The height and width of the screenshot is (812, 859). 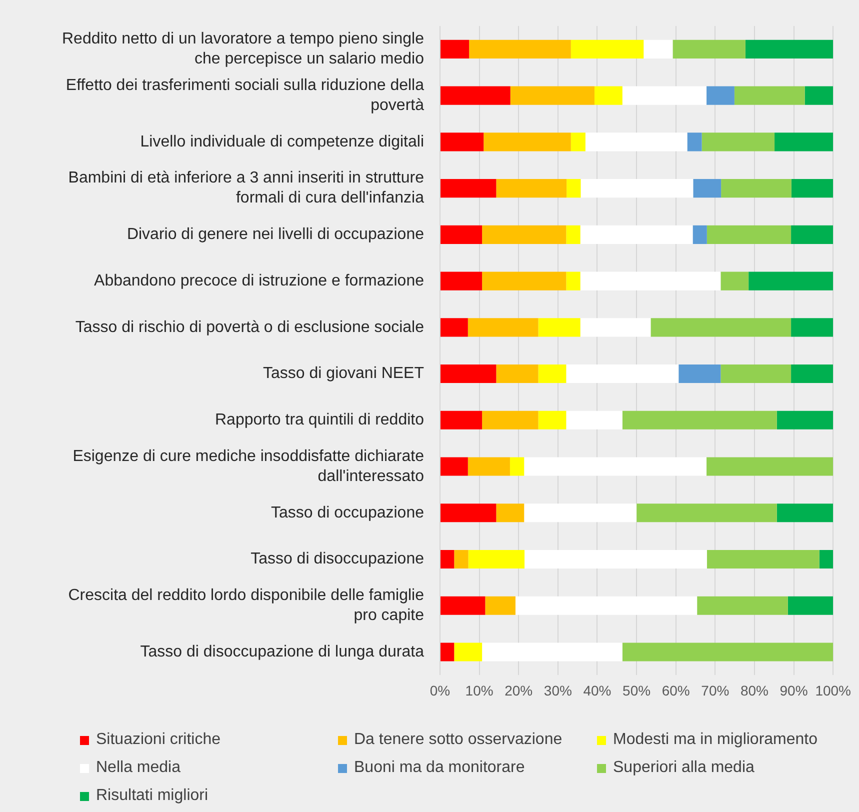 I want to click on y-tick-label: Divario di genere nei livelli di occupazione, so click(x=275, y=235).